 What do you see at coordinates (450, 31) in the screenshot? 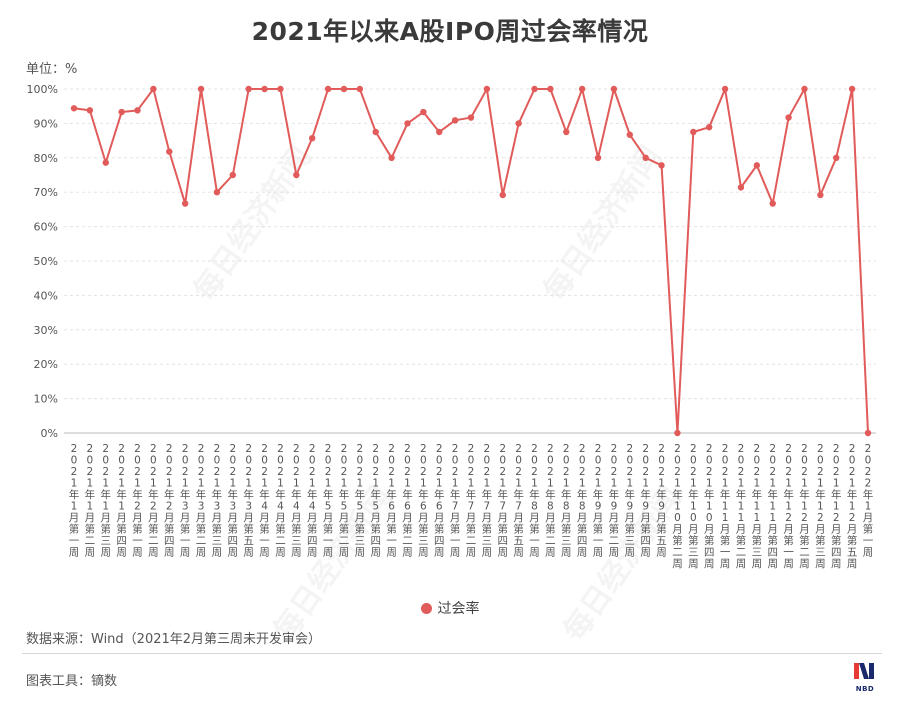
I see `chart-title: 2021年以来A股IPO周过会率情况` at bounding box center [450, 31].